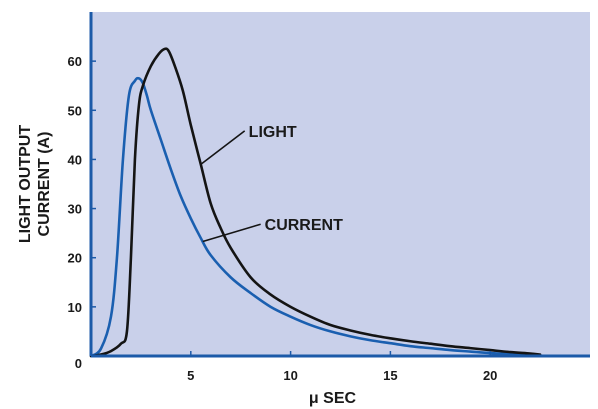 The height and width of the screenshot is (409, 598). I want to click on y-tick-label: 60, so click(75, 61).